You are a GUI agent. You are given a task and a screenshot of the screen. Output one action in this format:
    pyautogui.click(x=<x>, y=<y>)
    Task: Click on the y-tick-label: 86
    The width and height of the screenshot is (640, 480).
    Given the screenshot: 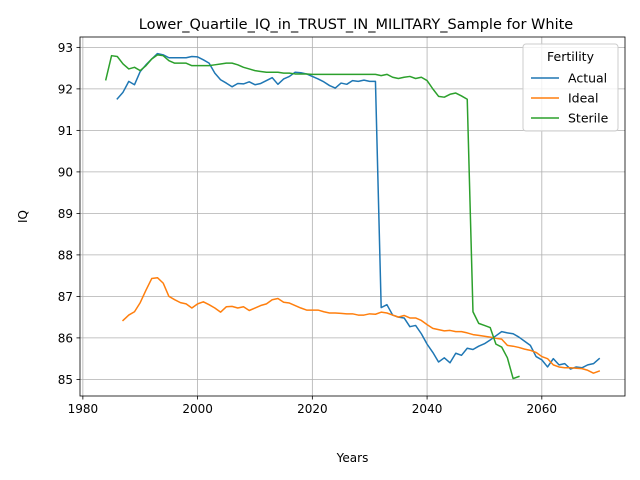 What is the action you would take?
    pyautogui.click(x=65, y=338)
    